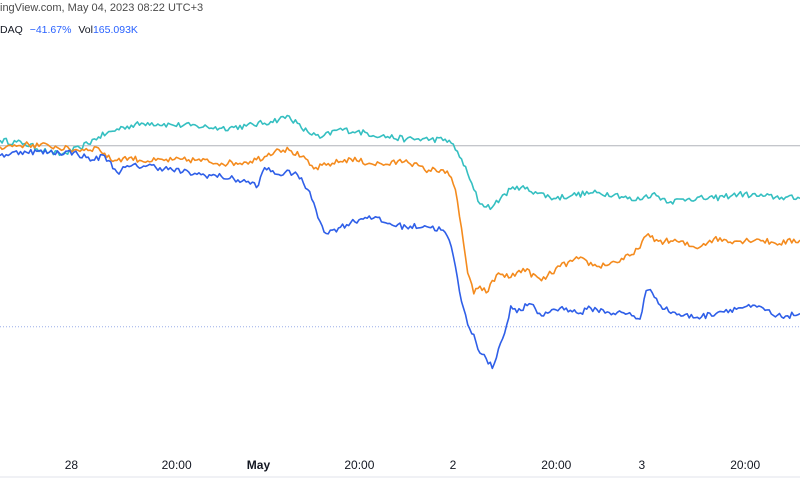 The width and height of the screenshot is (800, 503). What do you see at coordinates (72, 465) in the screenshot?
I see `time-axis-tick-label: 28` at bounding box center [72, 465].